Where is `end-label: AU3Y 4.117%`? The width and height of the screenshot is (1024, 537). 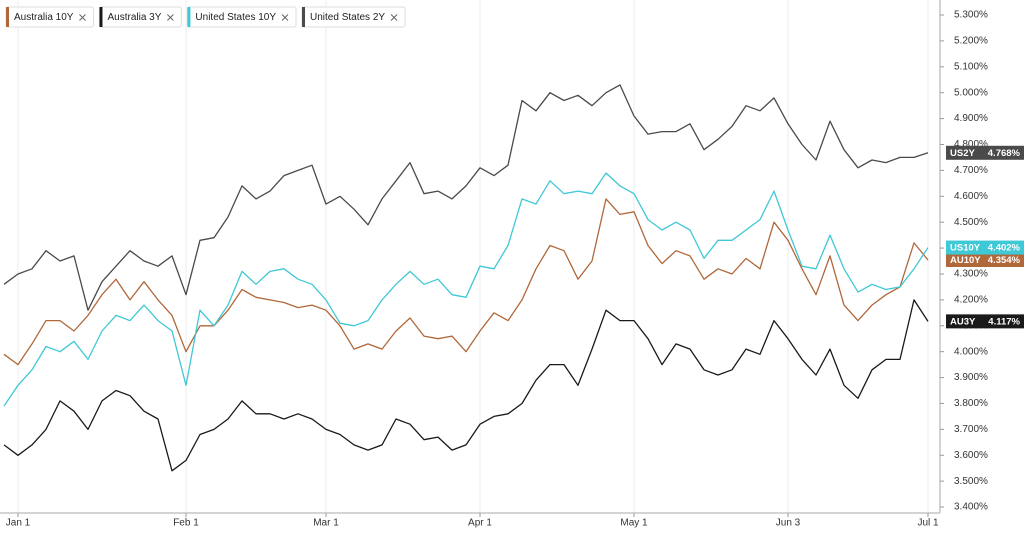
end-label: AU3Y 4.117% is located at coordinates (985, 321).